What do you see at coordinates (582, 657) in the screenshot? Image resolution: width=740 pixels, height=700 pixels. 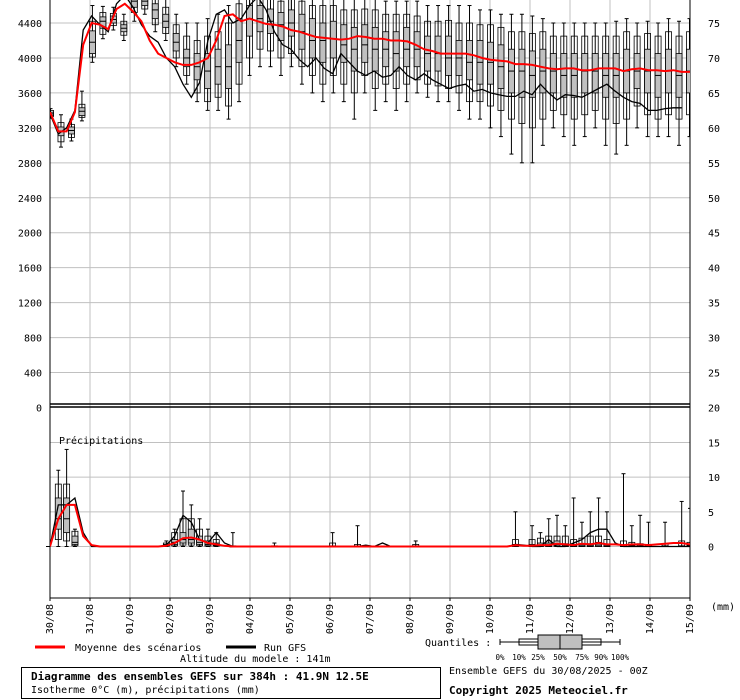 I see `legend-quantile-tick: 75%` at bounding box center [582, 657].